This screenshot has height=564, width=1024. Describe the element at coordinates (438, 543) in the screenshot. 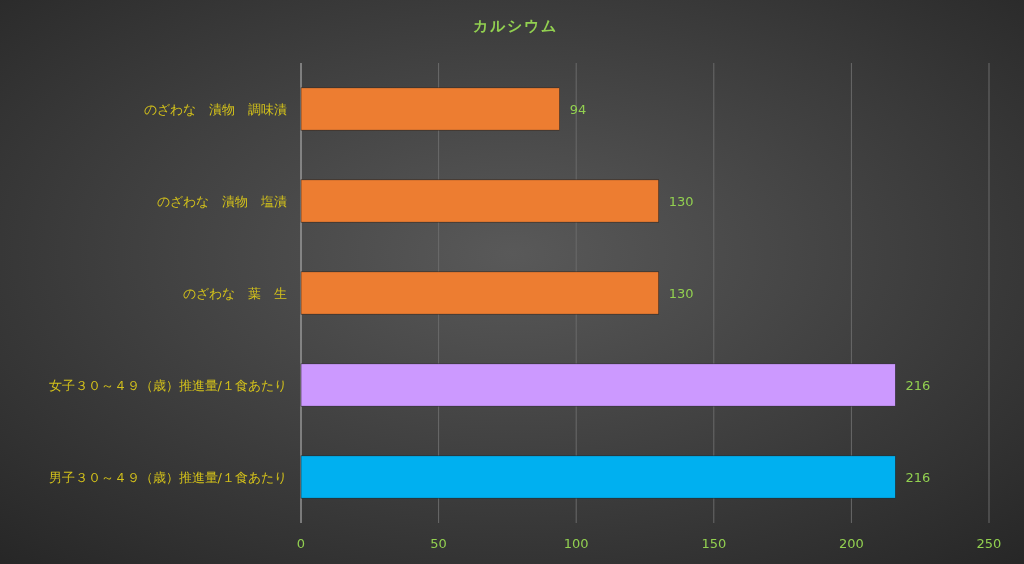

I see `x-tick-label: 50` at that location.